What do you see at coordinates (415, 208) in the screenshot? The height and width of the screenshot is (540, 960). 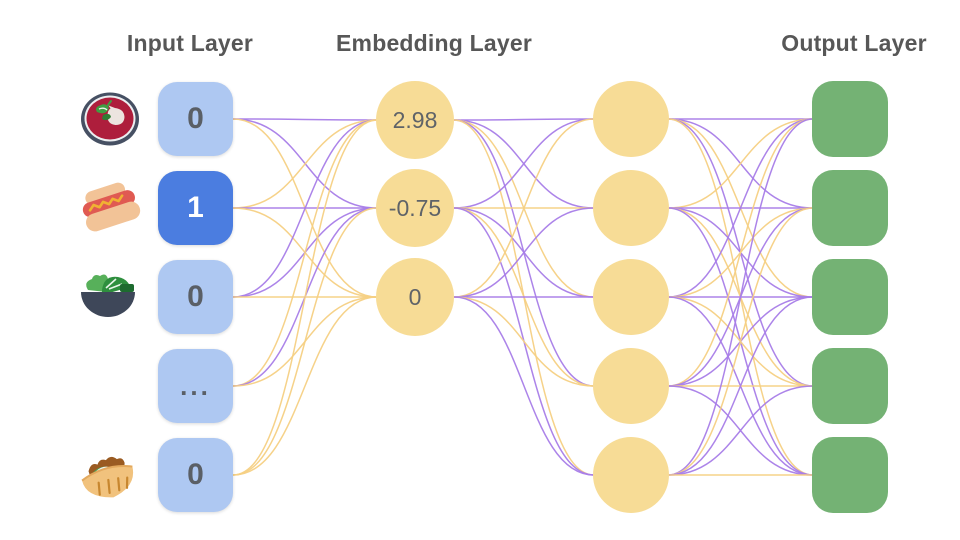 I see `embedding-node-2: -0.75` at bounding box center [415, 208].